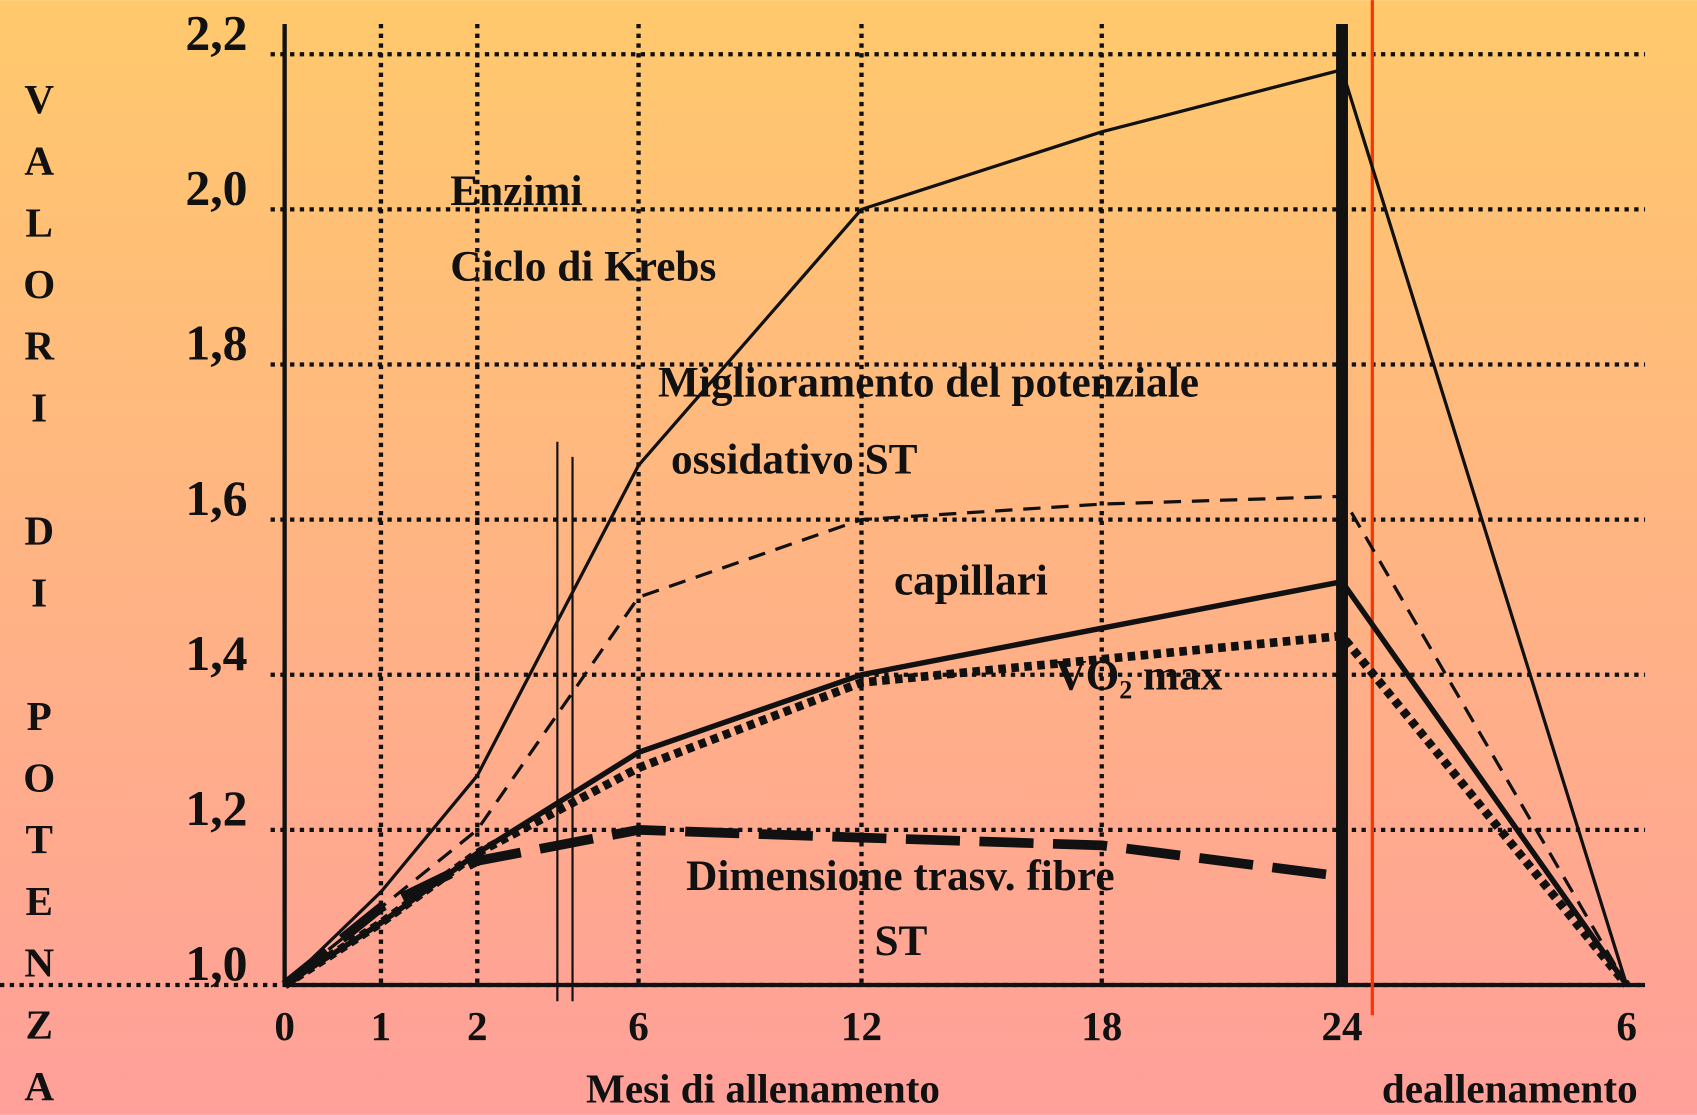 This screenshot has width=1697, height=1115. I want to click on x-axis-label-right: deallenamento, so click(1510, 1089).